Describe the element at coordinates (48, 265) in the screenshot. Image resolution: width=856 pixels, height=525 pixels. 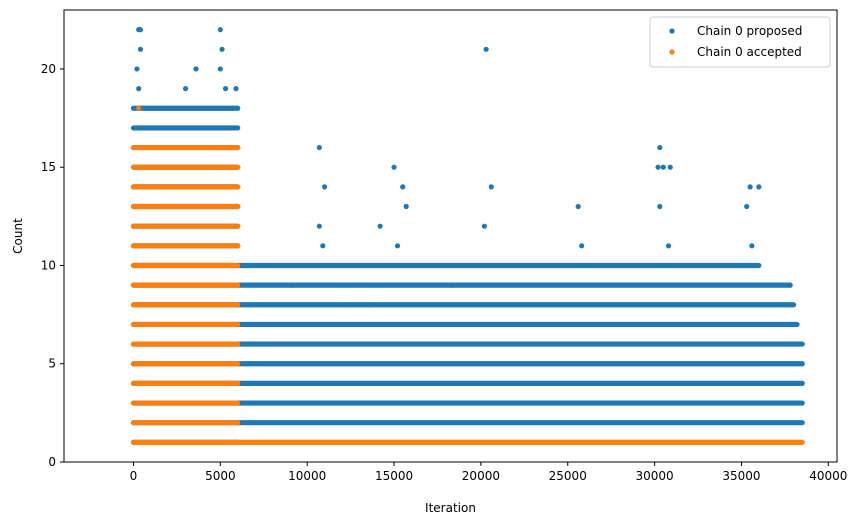
I see `y-tick-label-2: 10` at that location.